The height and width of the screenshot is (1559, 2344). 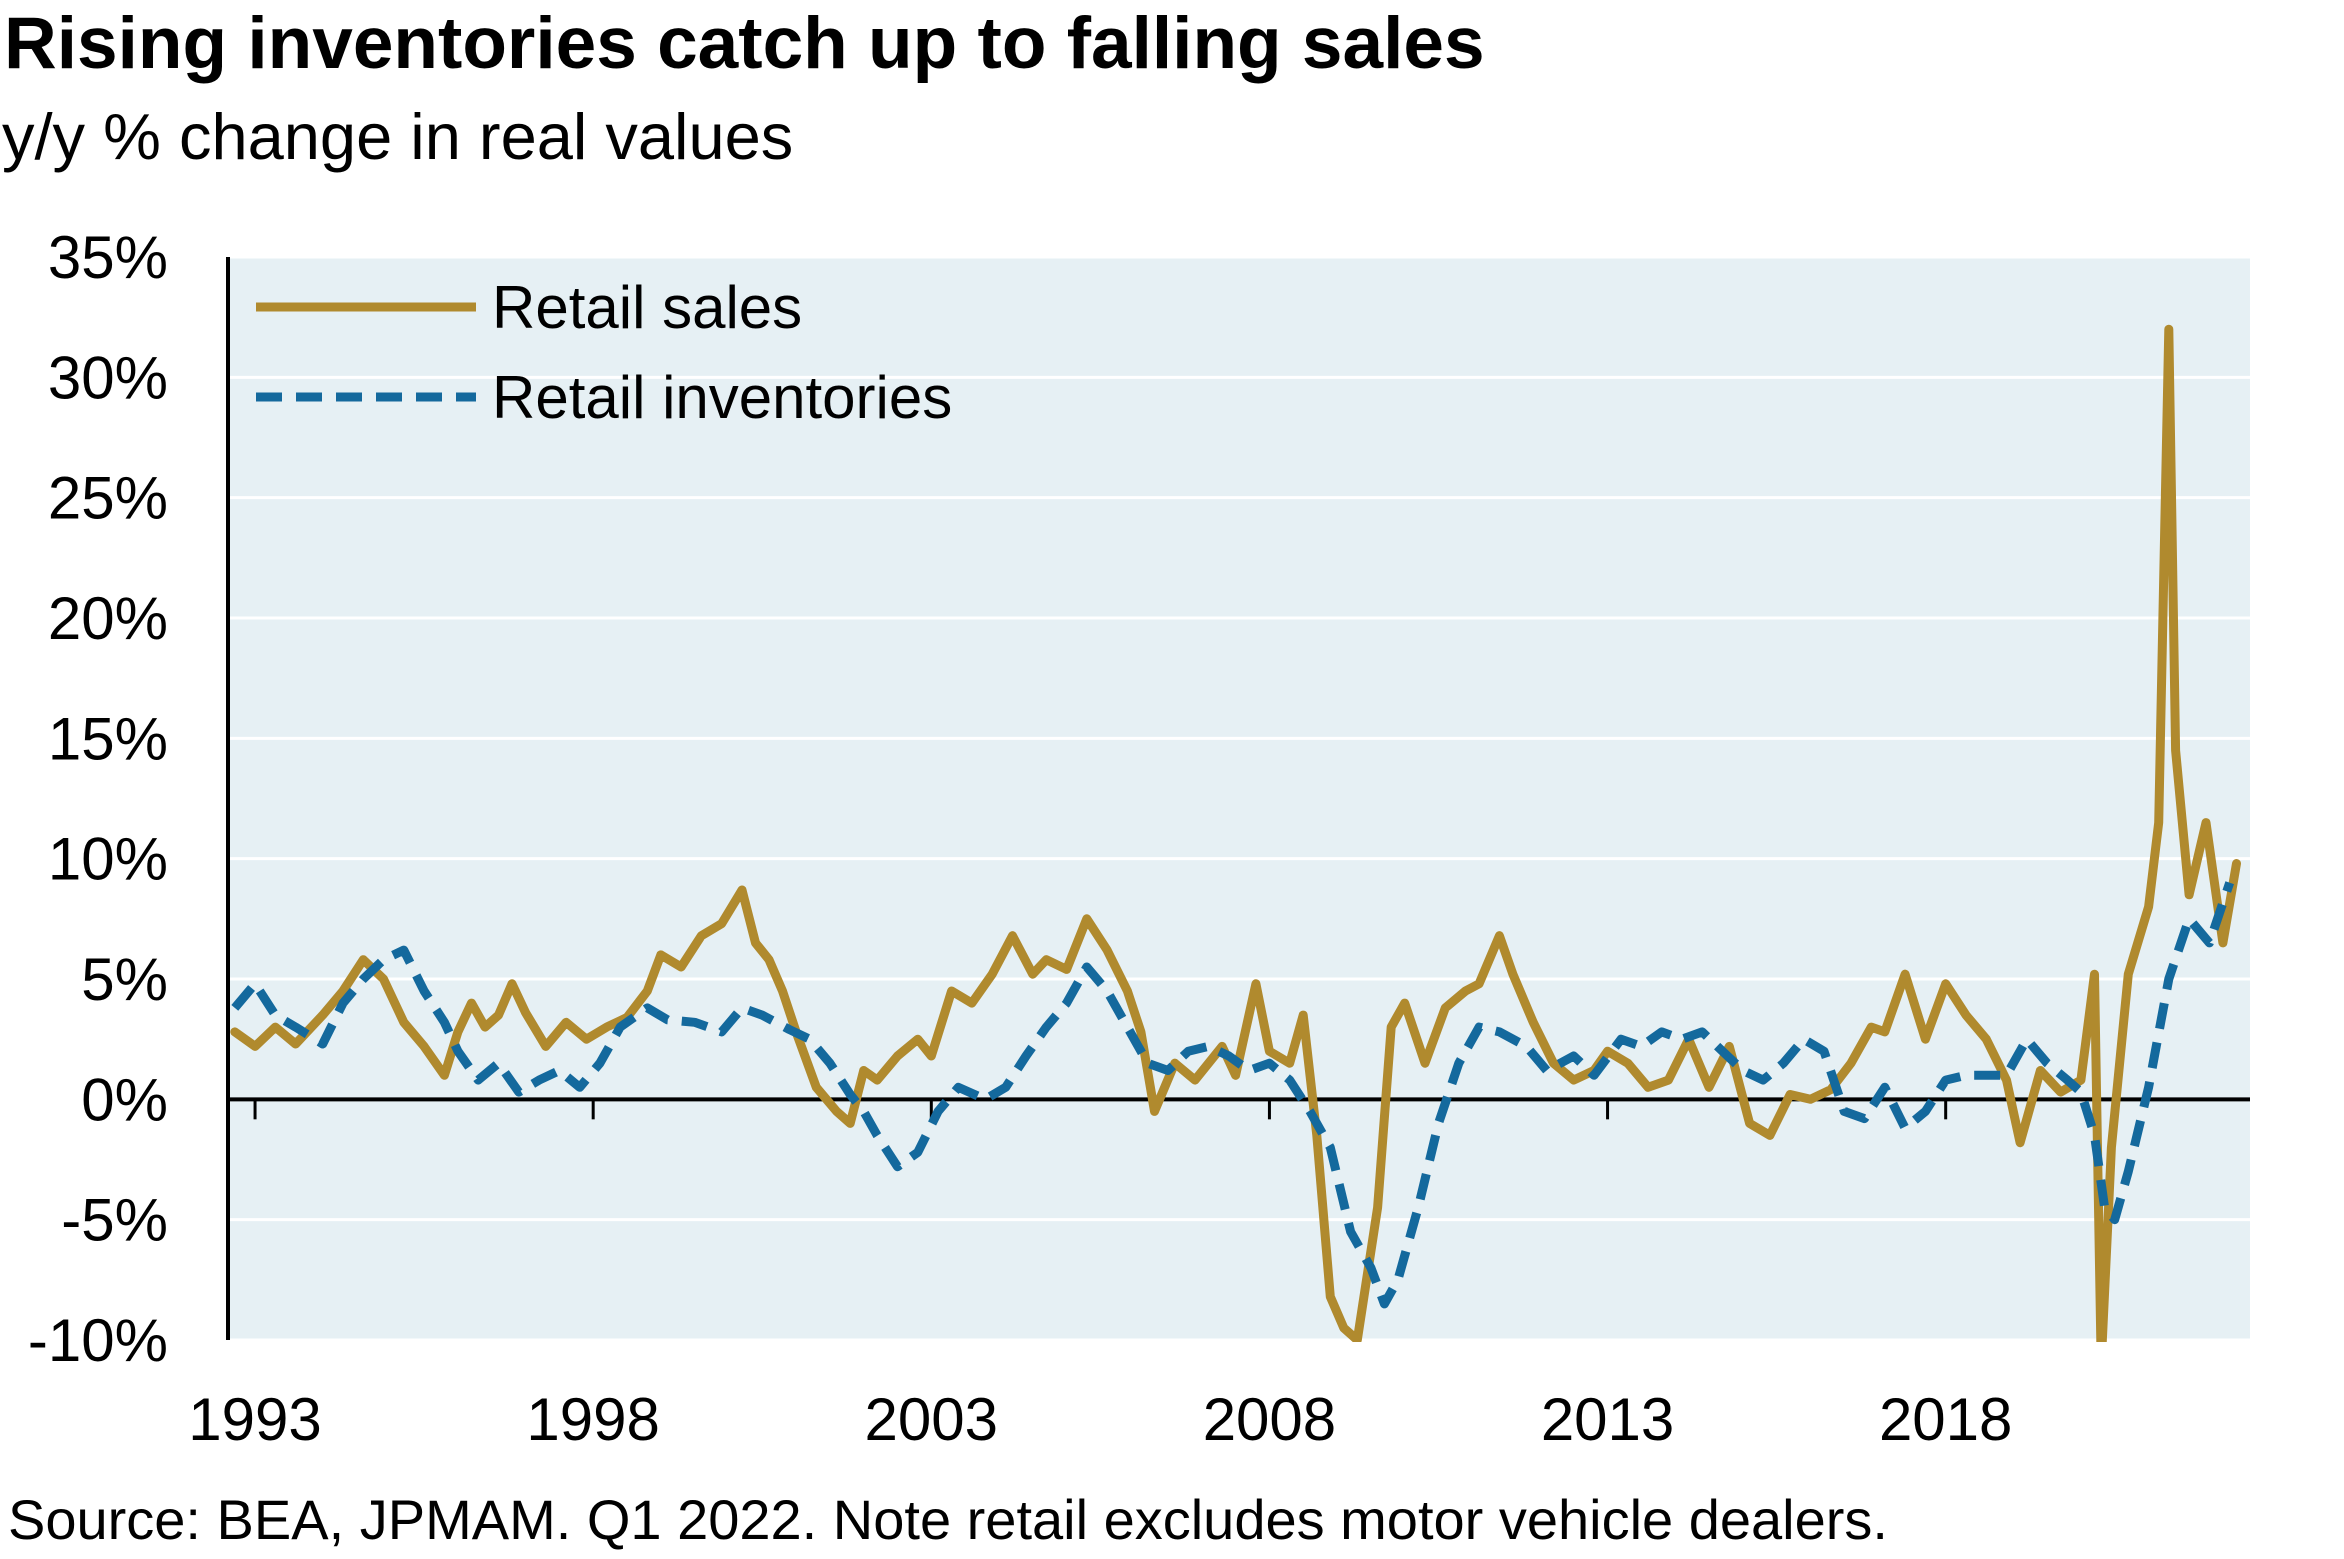 I want to click on legend-label-sales: Retail sales, so click(x=647, y=307).